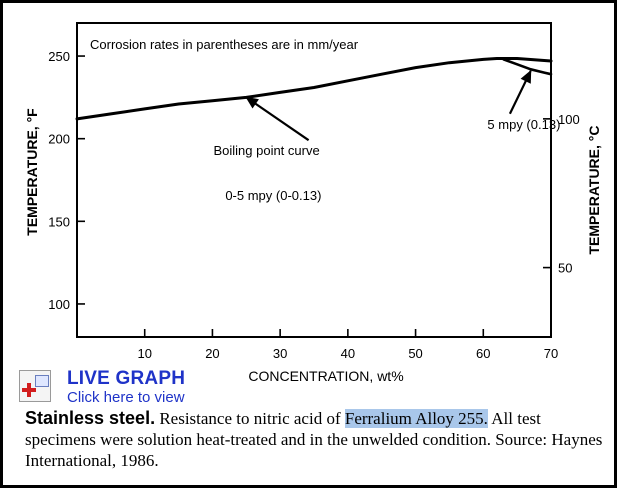 Image resolution: width=617 pixels, height=488 pixels. What do you see at coordinates (273, 195) in the screenshot?
I see `annotation-label-3: 0-5 mpy (0-0.13)` at bounding box center [273, 195].